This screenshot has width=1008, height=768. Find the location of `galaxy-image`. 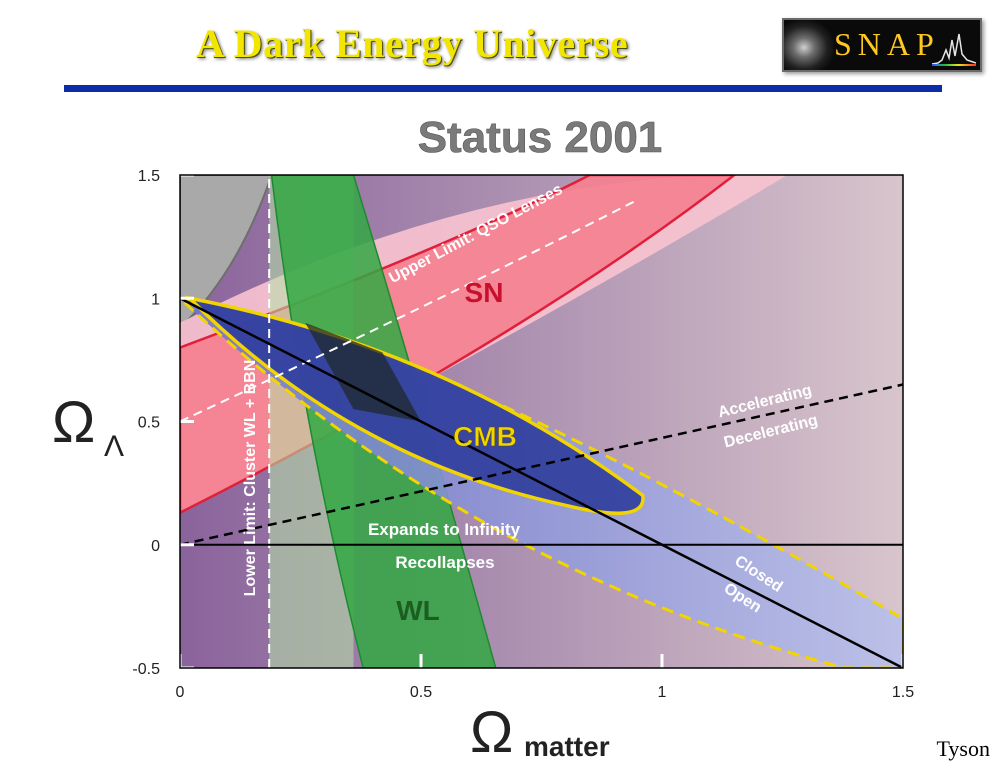

galaxy-image is located at coordinates (809, 45).